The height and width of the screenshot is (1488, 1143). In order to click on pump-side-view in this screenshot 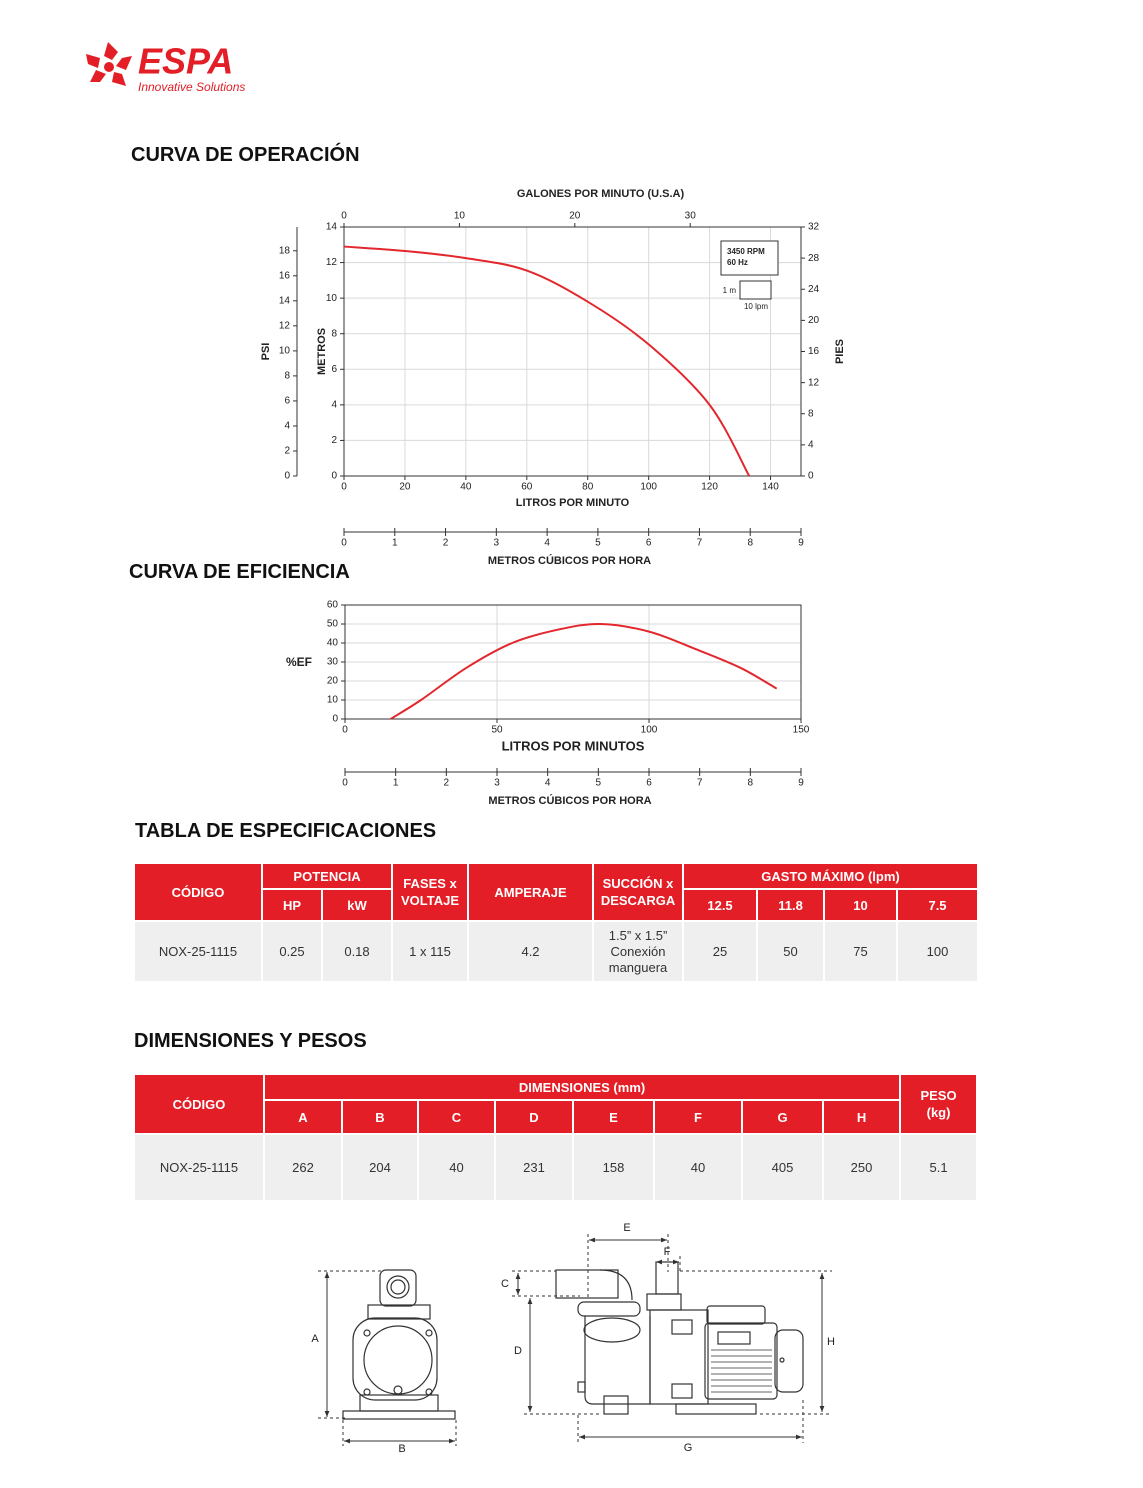, I will do `click(679, 1338)`.